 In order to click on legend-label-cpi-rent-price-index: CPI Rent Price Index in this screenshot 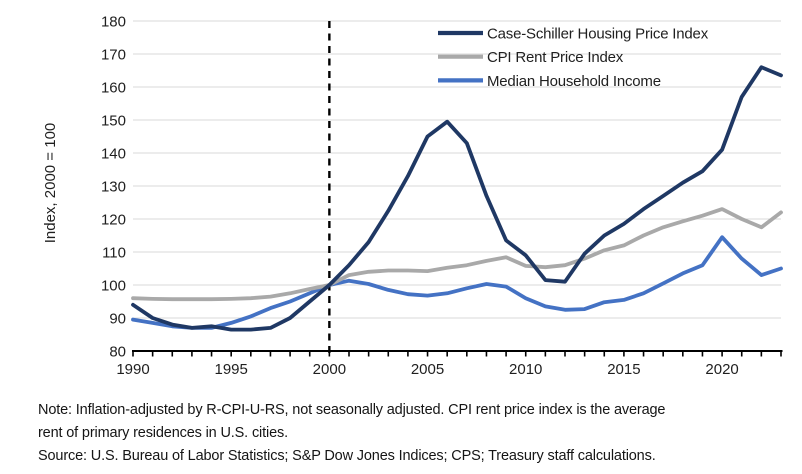, I will do `click(555, 57)`.